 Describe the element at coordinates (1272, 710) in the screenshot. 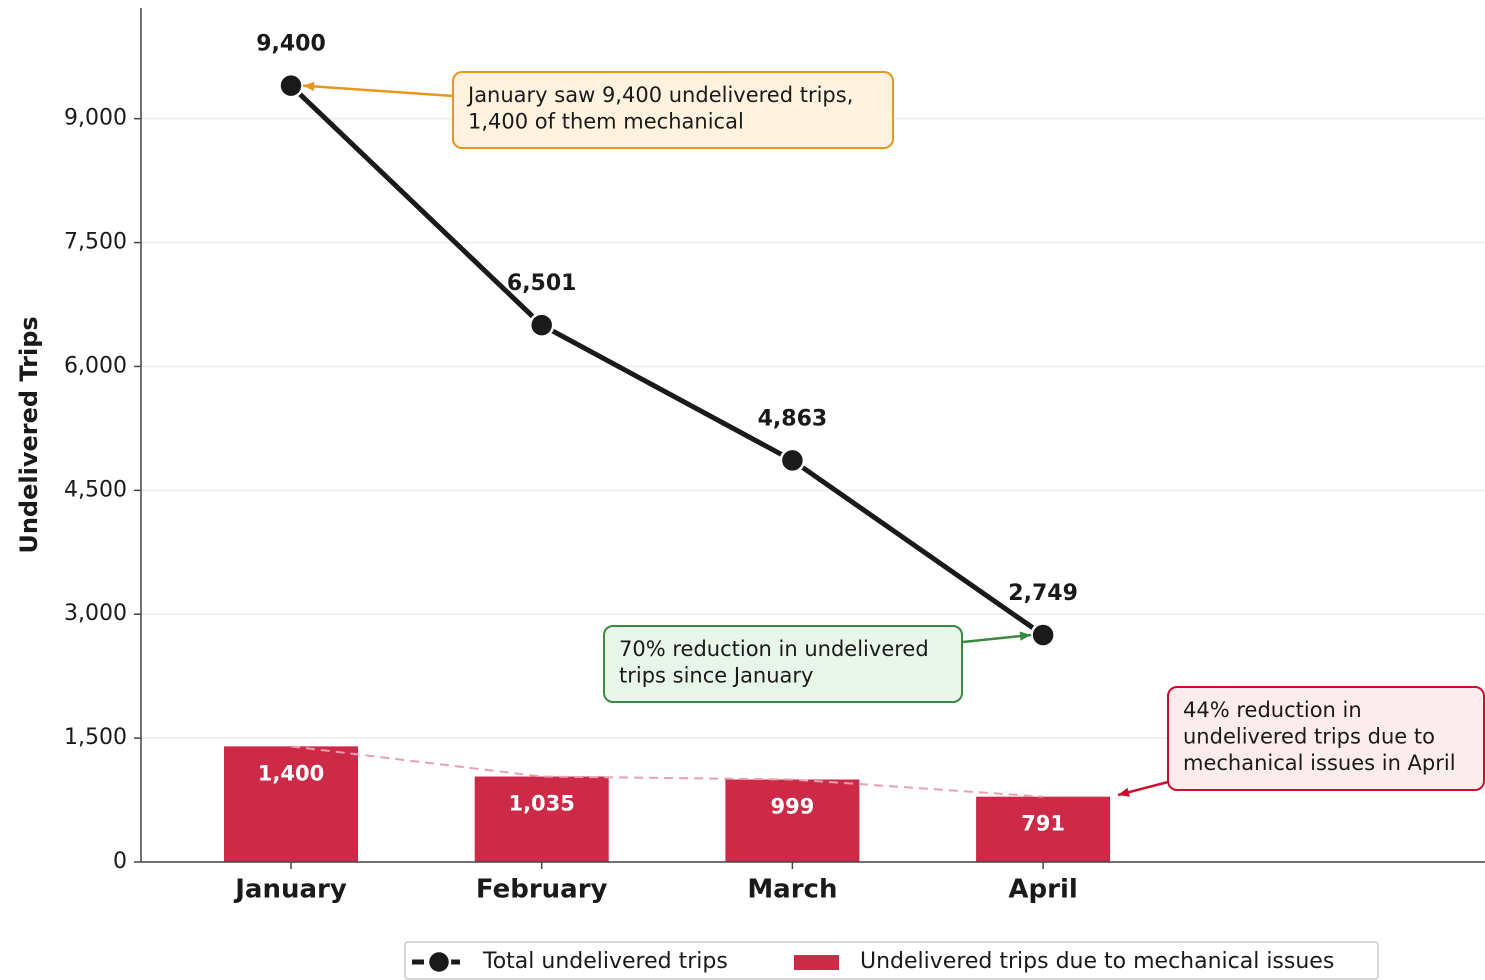

I see `annotation-text: 44% reduction in` at that location.